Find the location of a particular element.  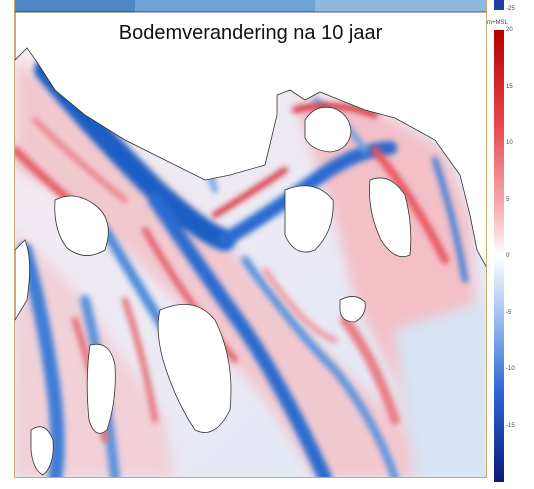

colorbar-tick-label: 0 is located at coordinates (508, 256).